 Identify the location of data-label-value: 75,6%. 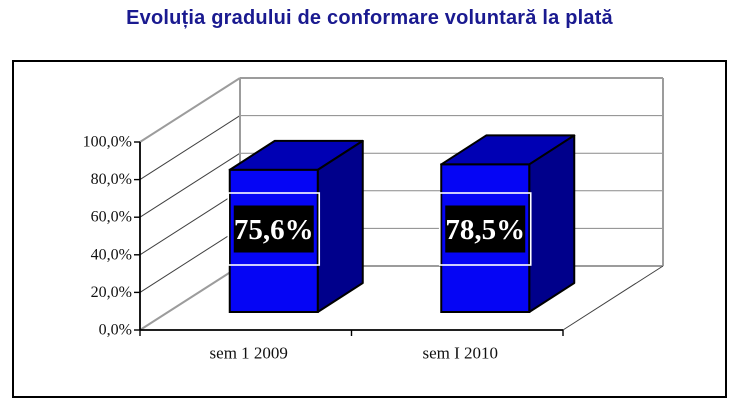
(274, 230).